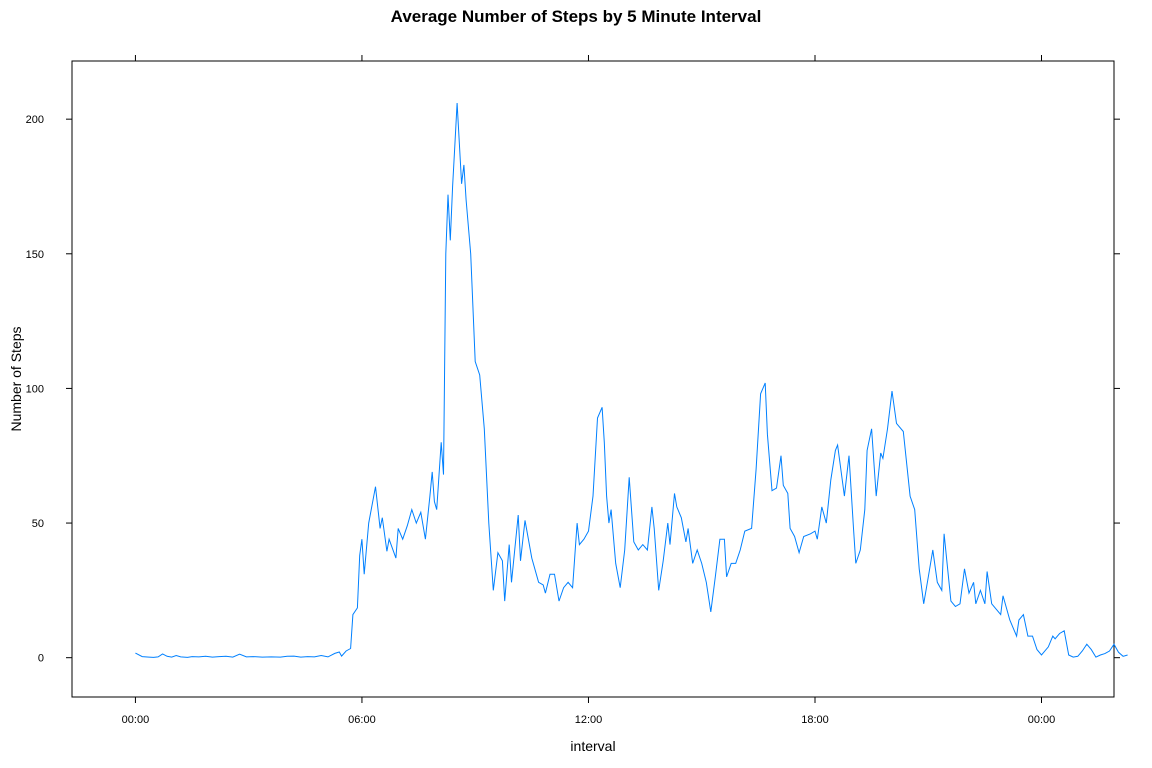  Describe the element at coordinates (592, 746) in the screenshot. I see `x-axis-label: interval` at that location.